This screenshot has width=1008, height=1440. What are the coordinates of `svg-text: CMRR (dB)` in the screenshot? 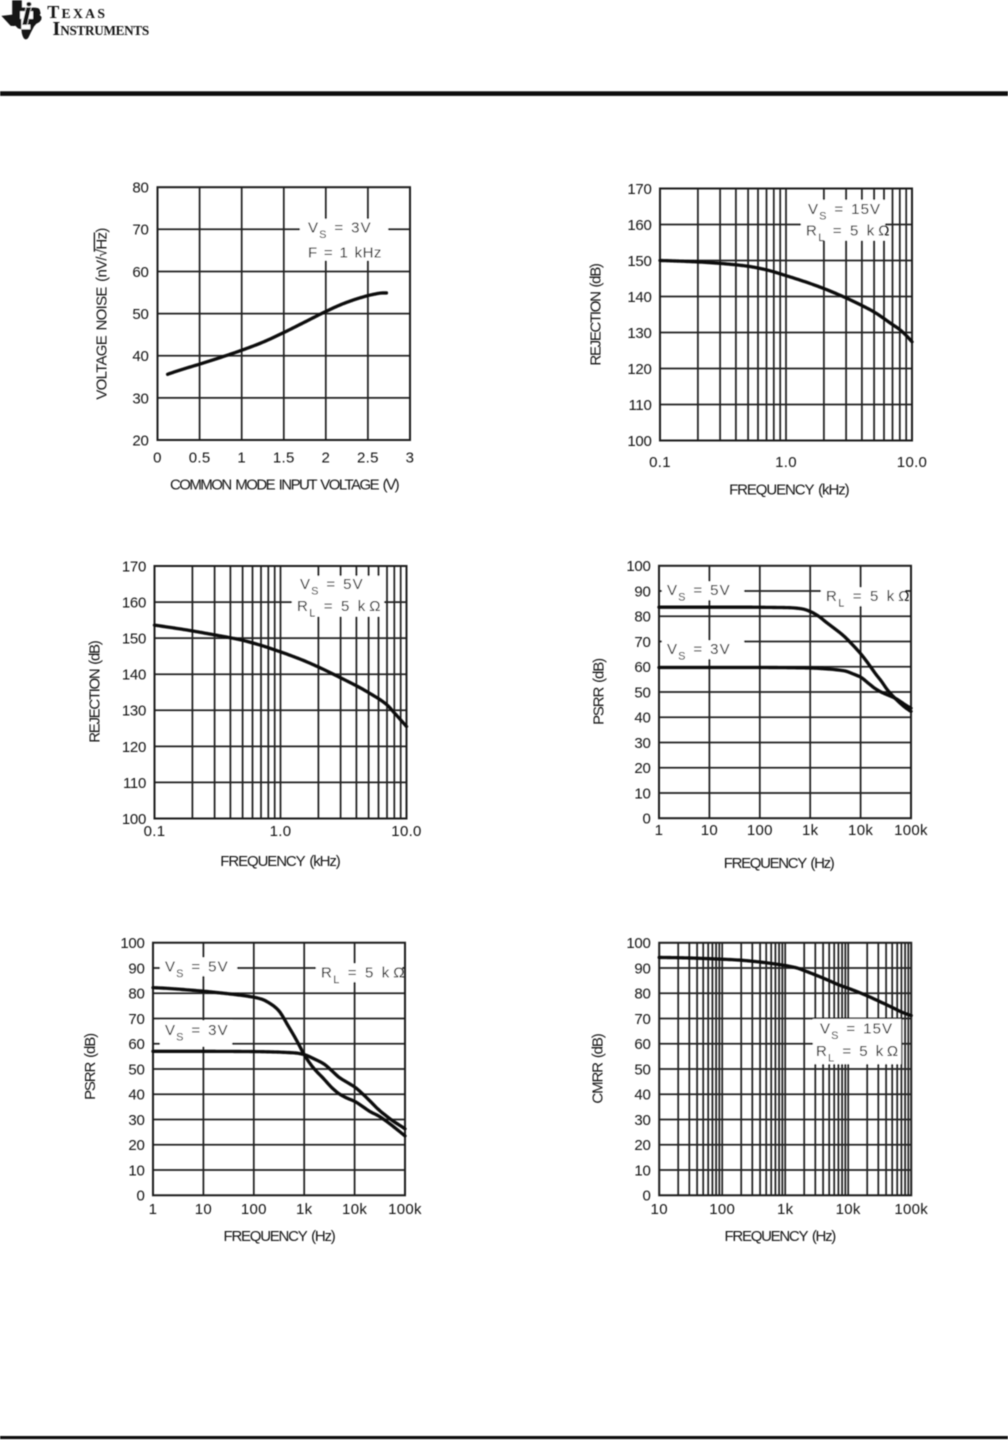 It's located at (597, 1068).